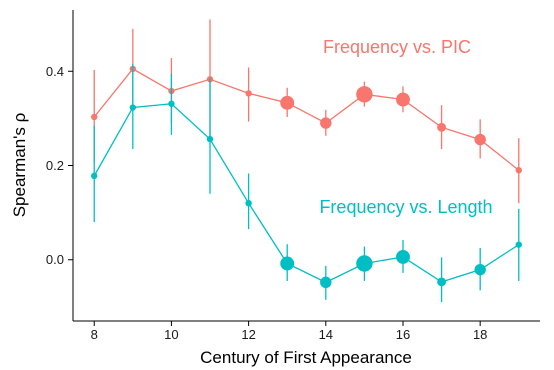 This screenshot has width=554, height=370. Describe the element at coordinates (480, 334) in the screenshot. I see `x-tick-label-18: 18` at that location.